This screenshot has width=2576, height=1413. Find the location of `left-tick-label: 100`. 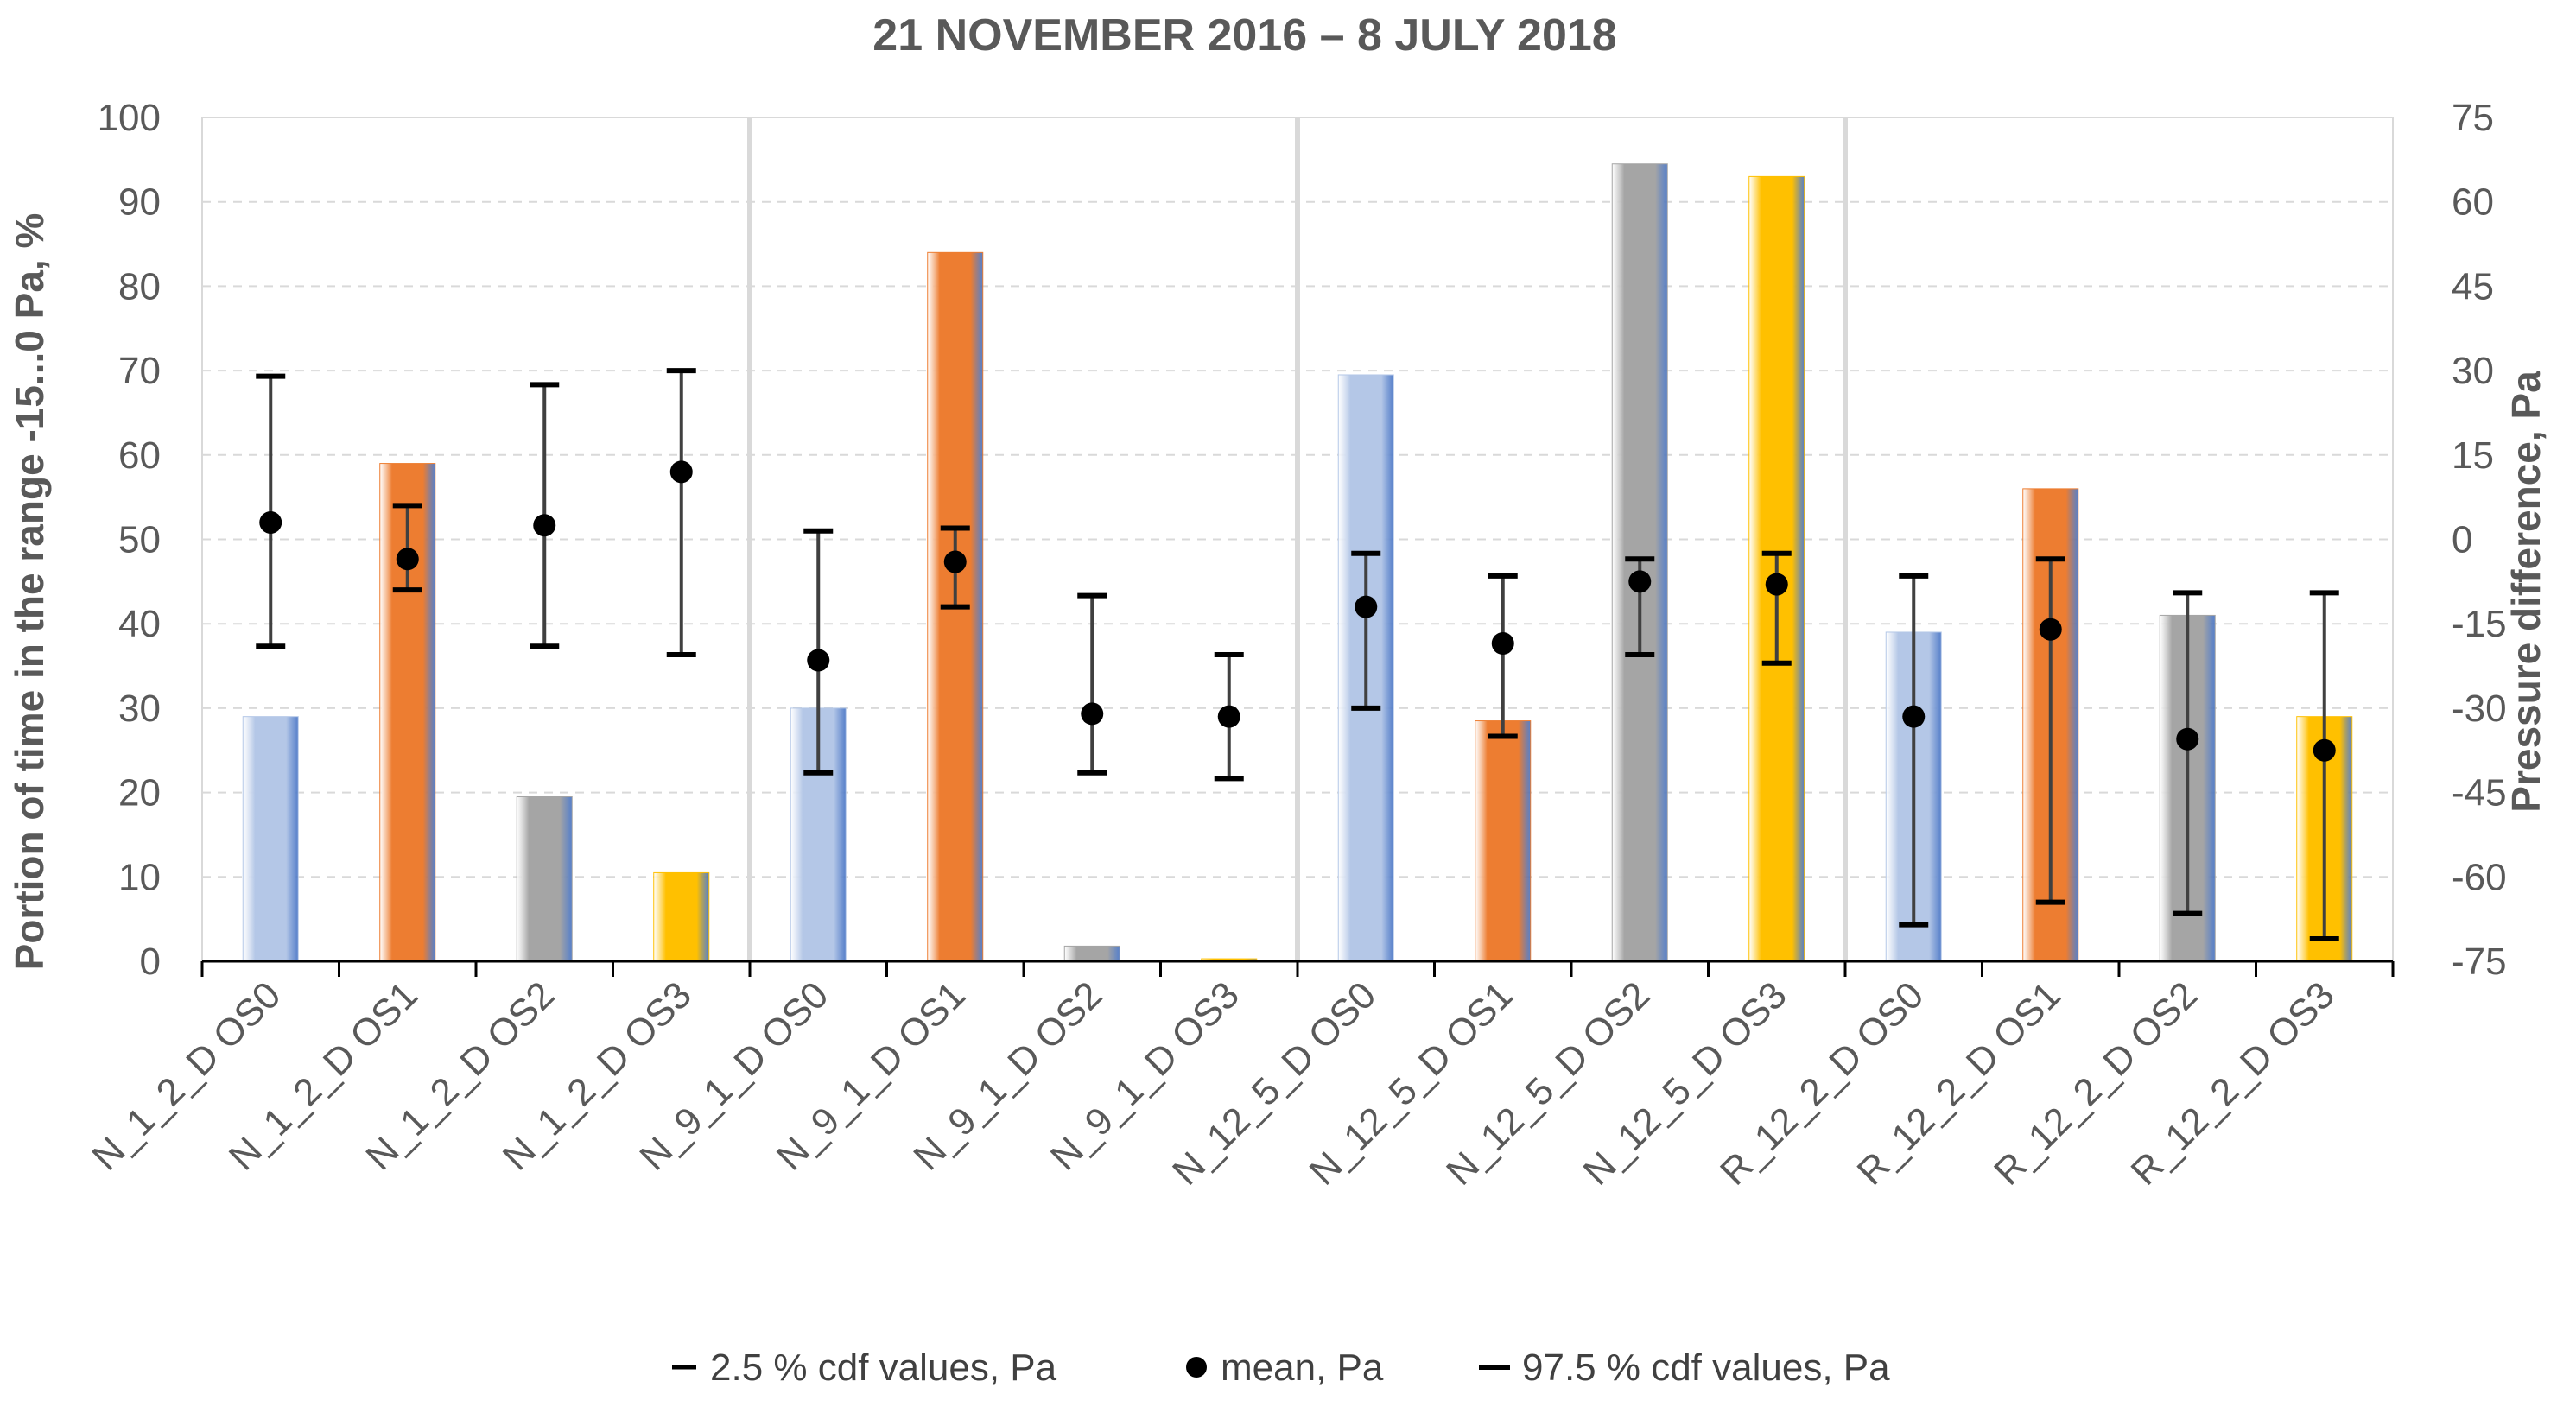

left-tick-label: 100 is located at coordinates (129, 118).